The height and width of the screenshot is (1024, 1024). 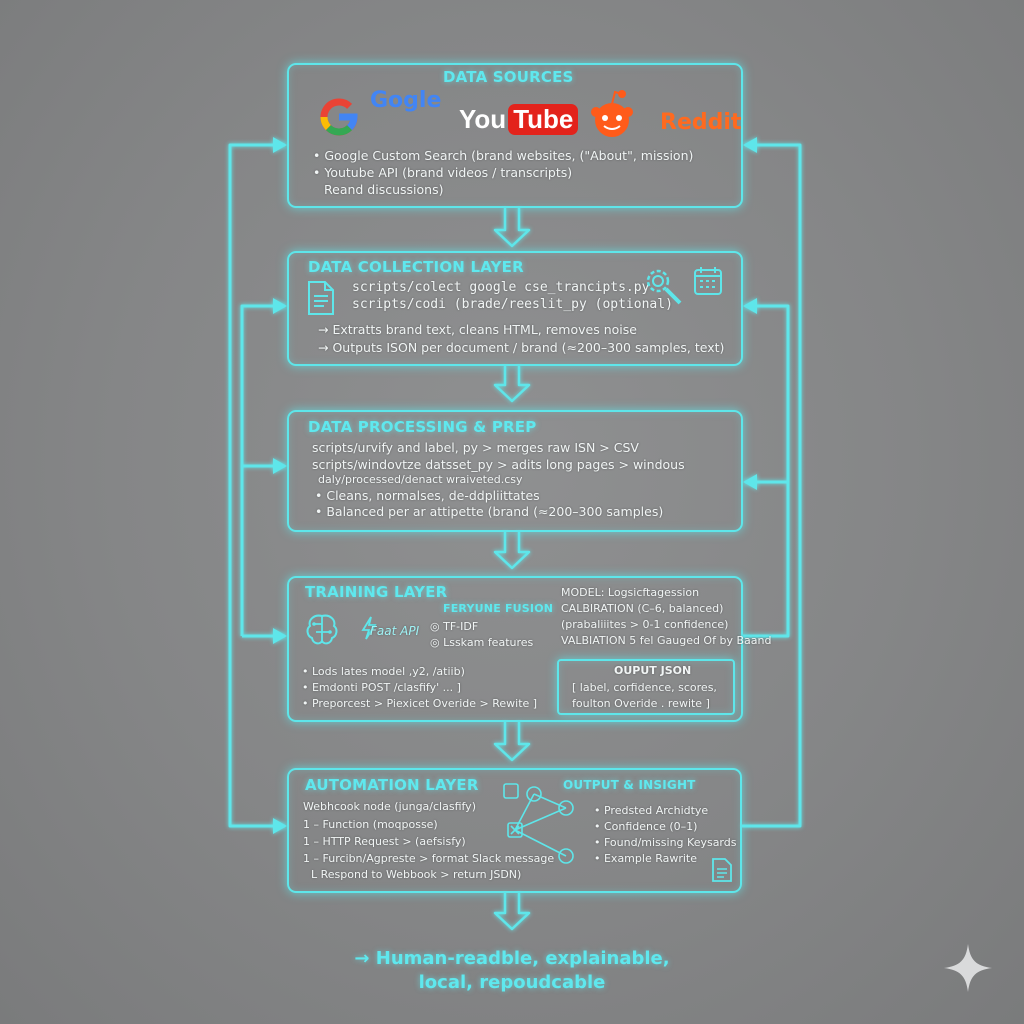 What do you see at coordinates (642, 608) in the screenshot?
I see `model-line-2: CALBIRATION (C–6, balanced)` at bounding box center [642, 608].